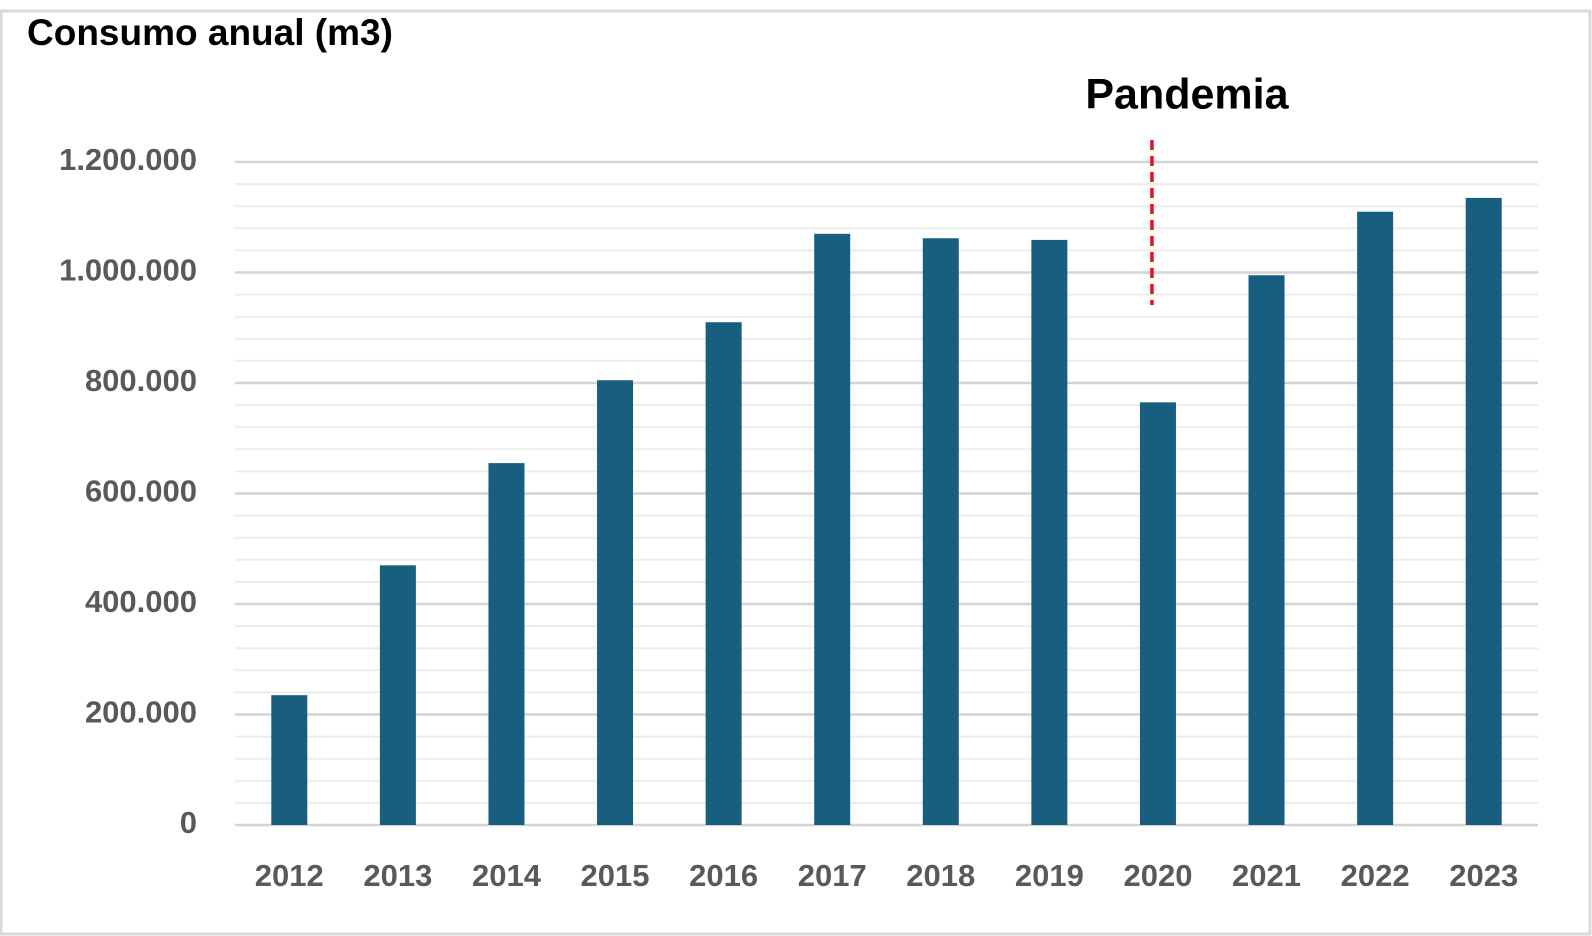 Image resolution: width=1592 pixels, height=936 pixels. What do you see at coordinates (289, 875) in the screenshot?
I see `x-tick-label: 2012` at bounding box center [289, 875].